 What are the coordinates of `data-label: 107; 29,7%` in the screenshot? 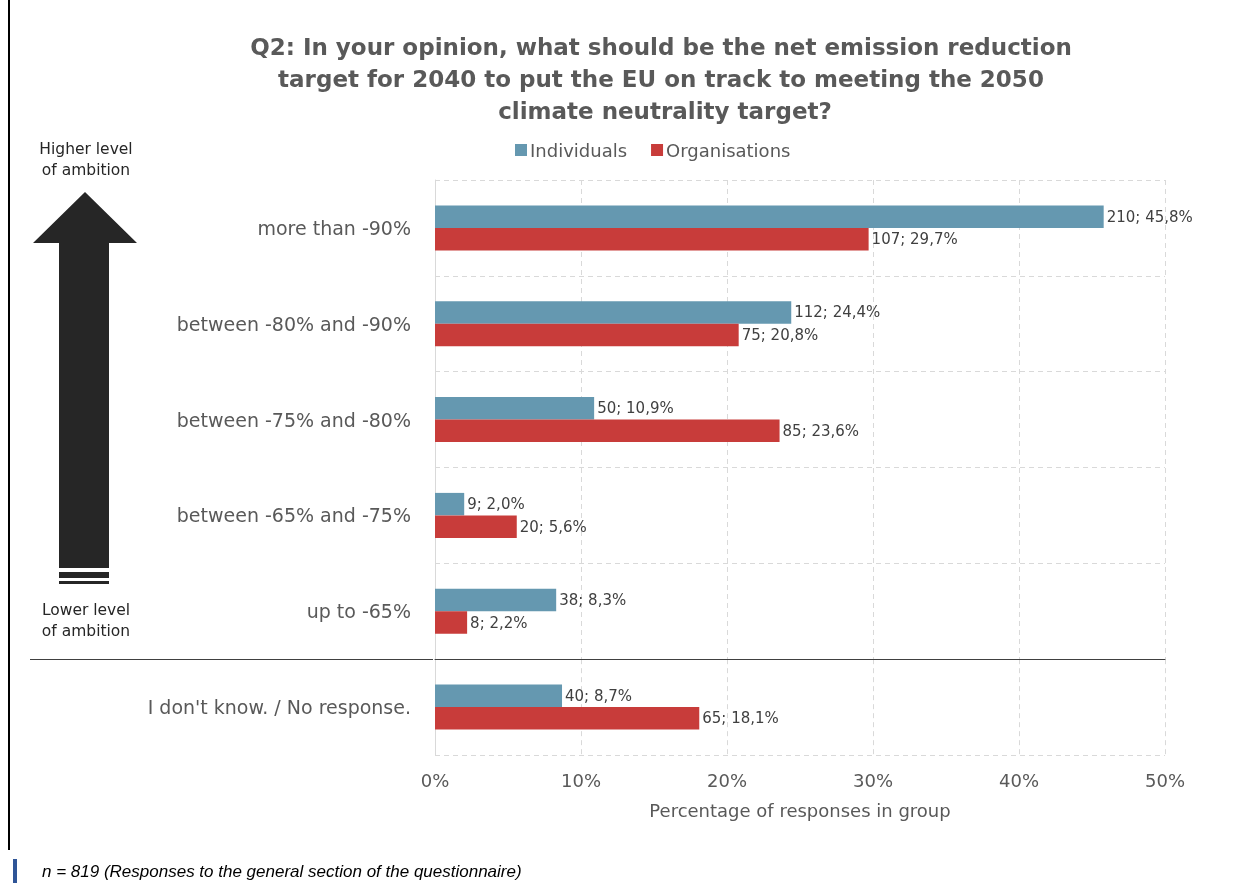 It's located at (914, 239).